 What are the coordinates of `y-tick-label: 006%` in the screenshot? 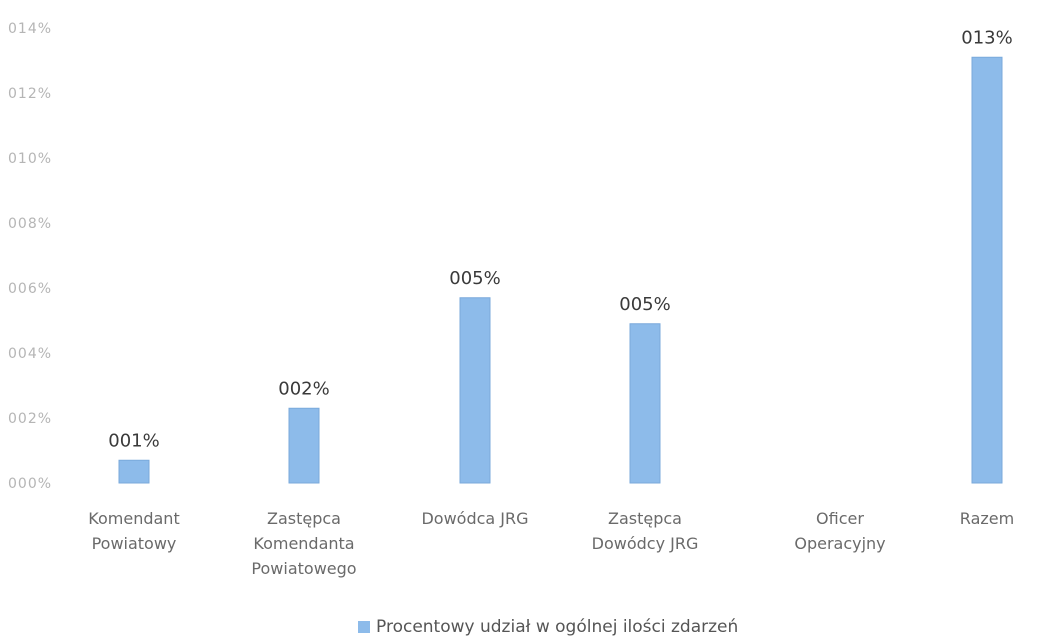 It's located at (30, 289).